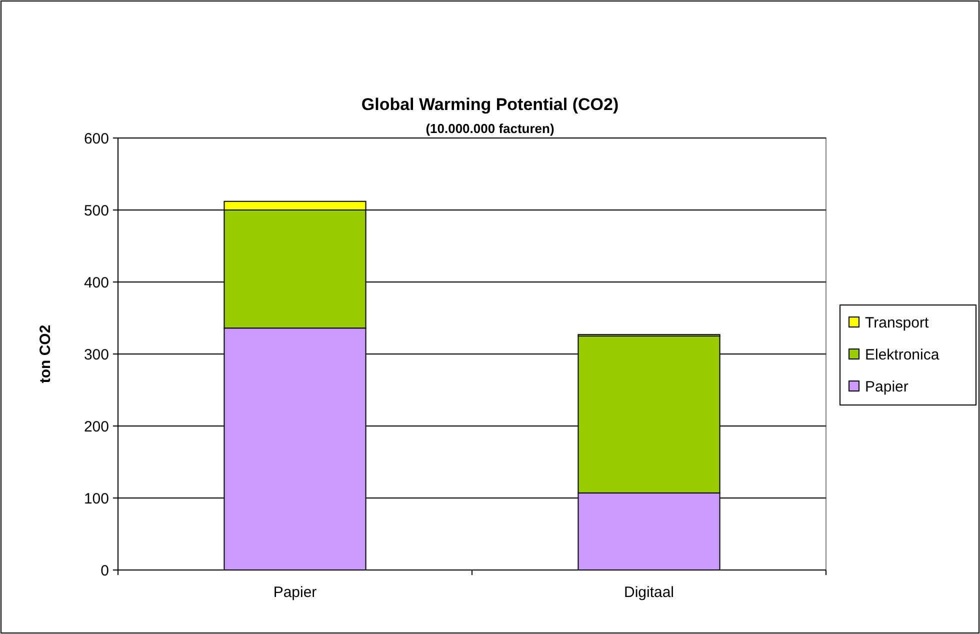 Image resolution: width=980 pixels, height=634 pixels. Describe the element at coordinates (886, 387) in the screenshot. I see `legend-label: Papier` at that location.